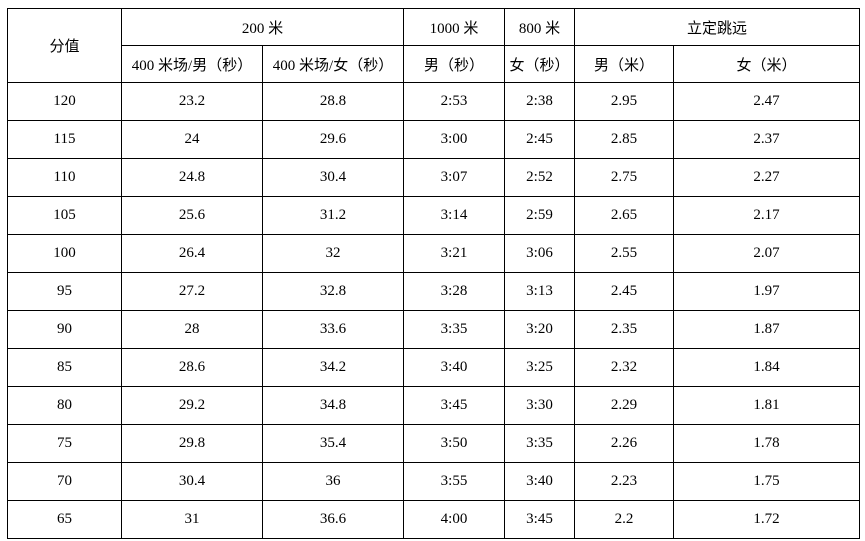 This screenshot has height=541, width=865. Describe the element at coordinates (333, 177) in the screenshot. I see `m200-female-cell: 30.4` at that location.